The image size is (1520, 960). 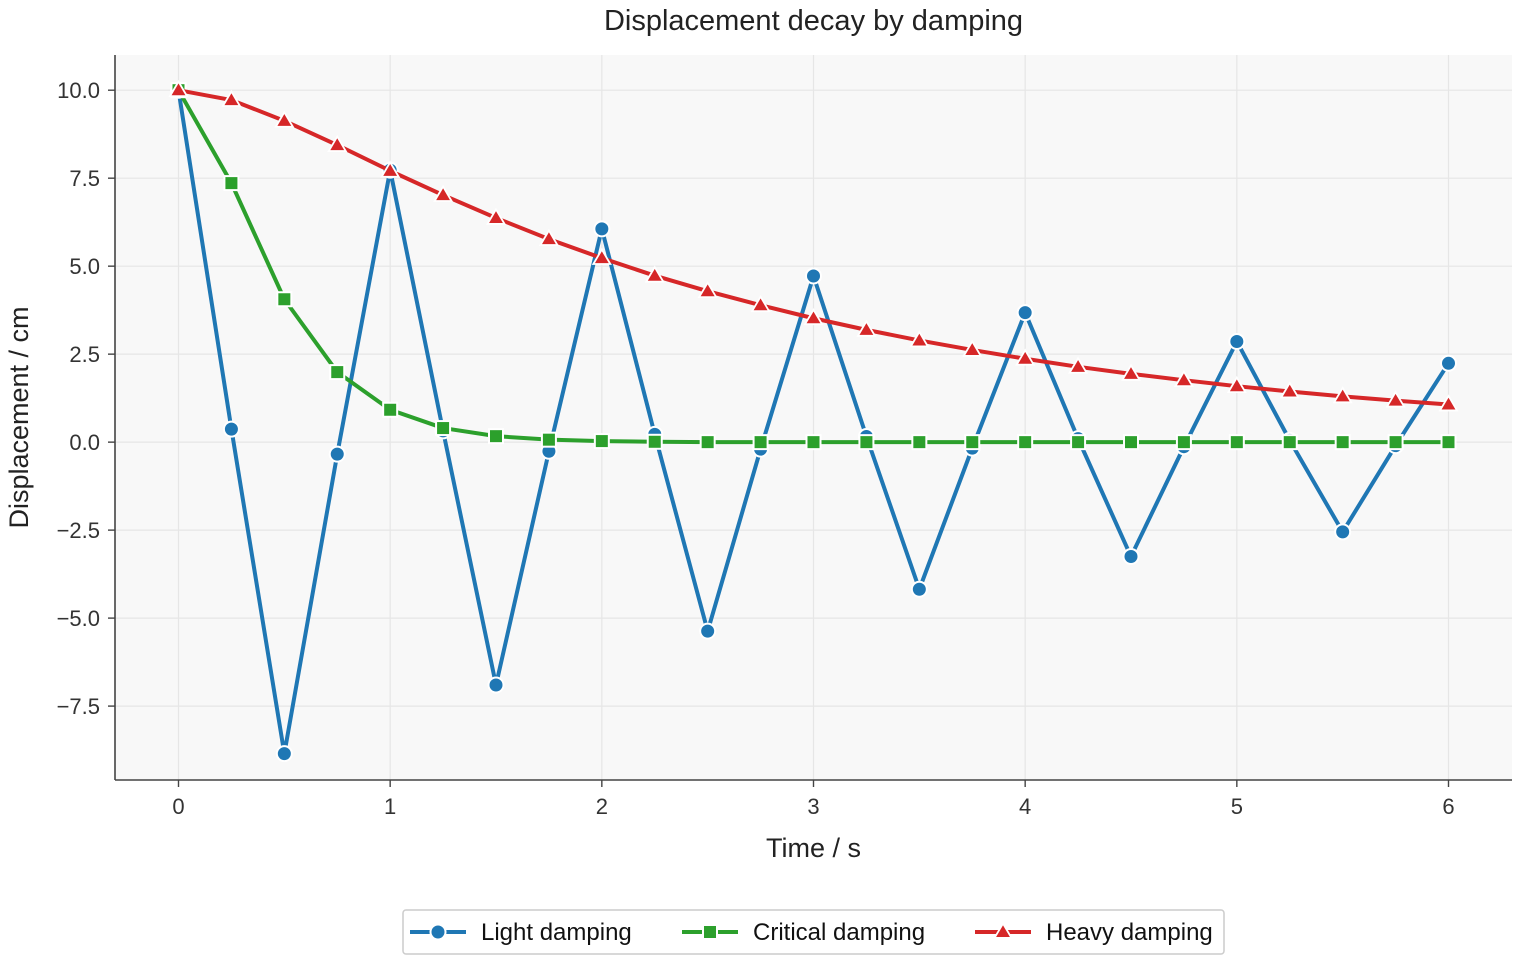 What do you see at coordinates (1237, 806) in the screenshot?
I see `x-tick-label: 5` at bounding box center [1237, 806].